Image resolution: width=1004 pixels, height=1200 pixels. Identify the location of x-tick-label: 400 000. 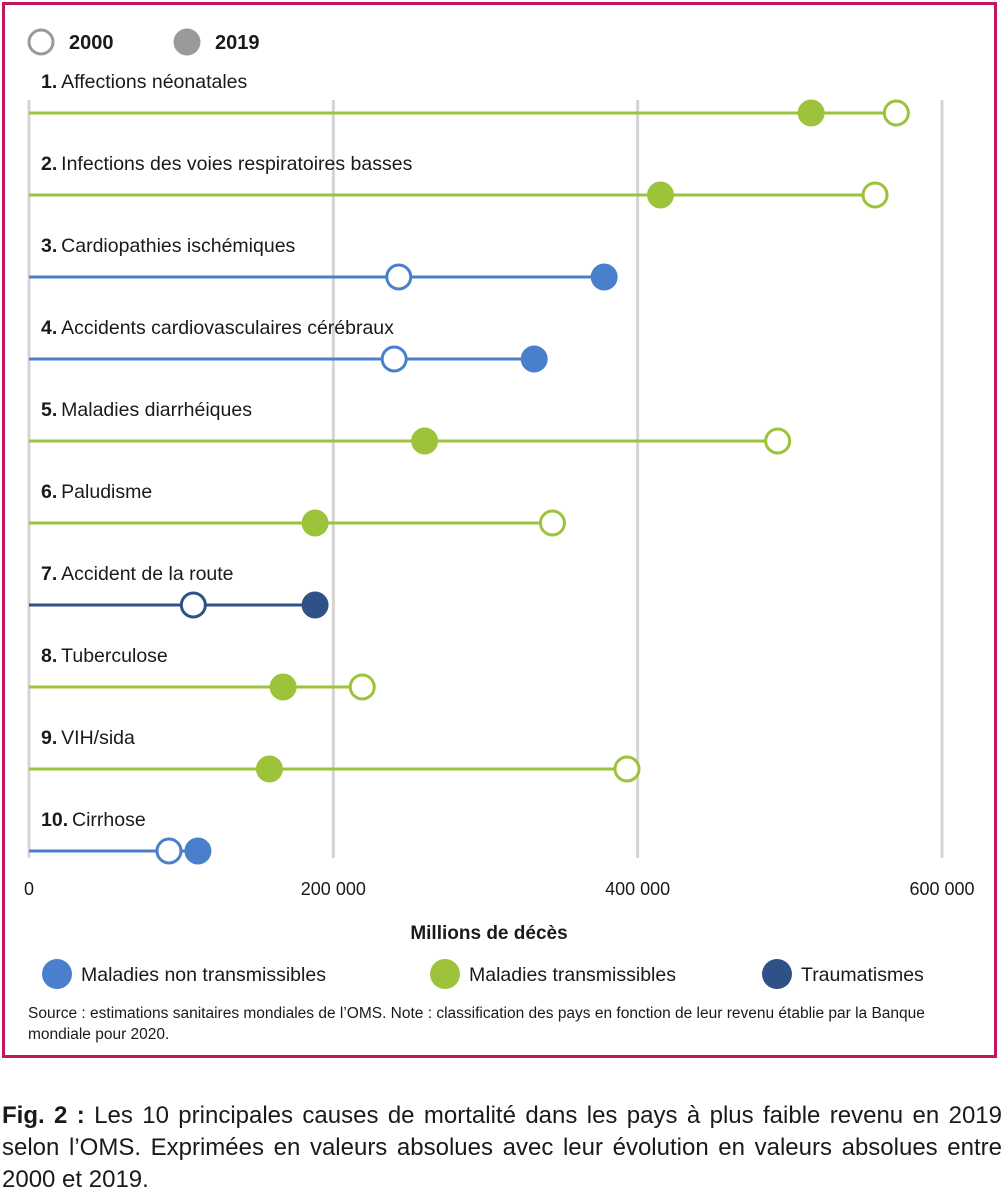
(637, 889).